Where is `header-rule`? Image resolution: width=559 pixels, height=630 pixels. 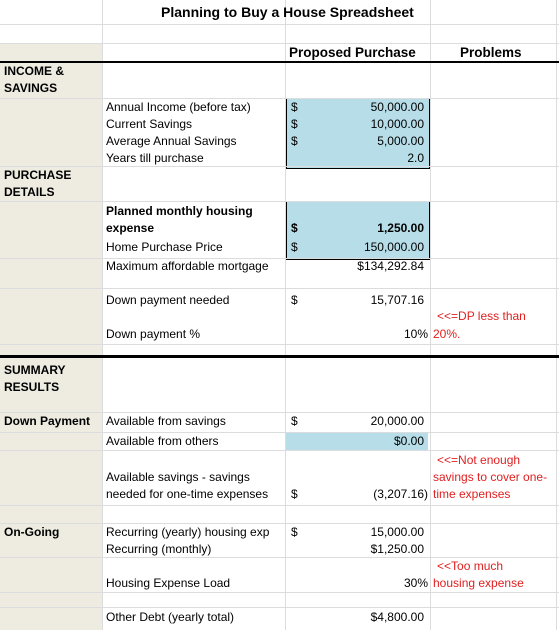 header-rule is located at coordinates (279, 62).